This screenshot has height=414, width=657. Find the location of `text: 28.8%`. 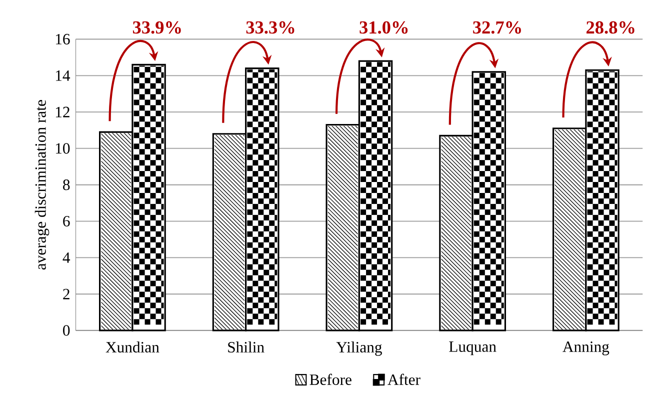

text: 28.8% is located at coordinates (610, 27).